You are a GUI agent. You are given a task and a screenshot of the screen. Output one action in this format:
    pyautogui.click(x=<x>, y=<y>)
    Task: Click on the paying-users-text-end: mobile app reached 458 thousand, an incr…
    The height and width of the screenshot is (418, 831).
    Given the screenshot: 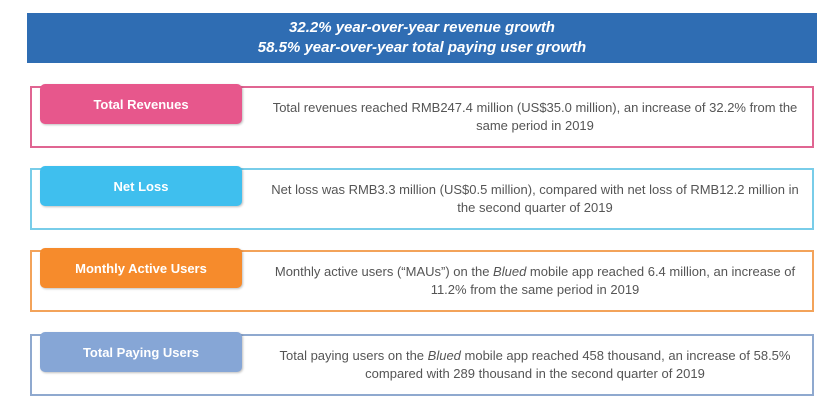 What is the action you would take?
    pyautogui.click(x=578, y=364)
    